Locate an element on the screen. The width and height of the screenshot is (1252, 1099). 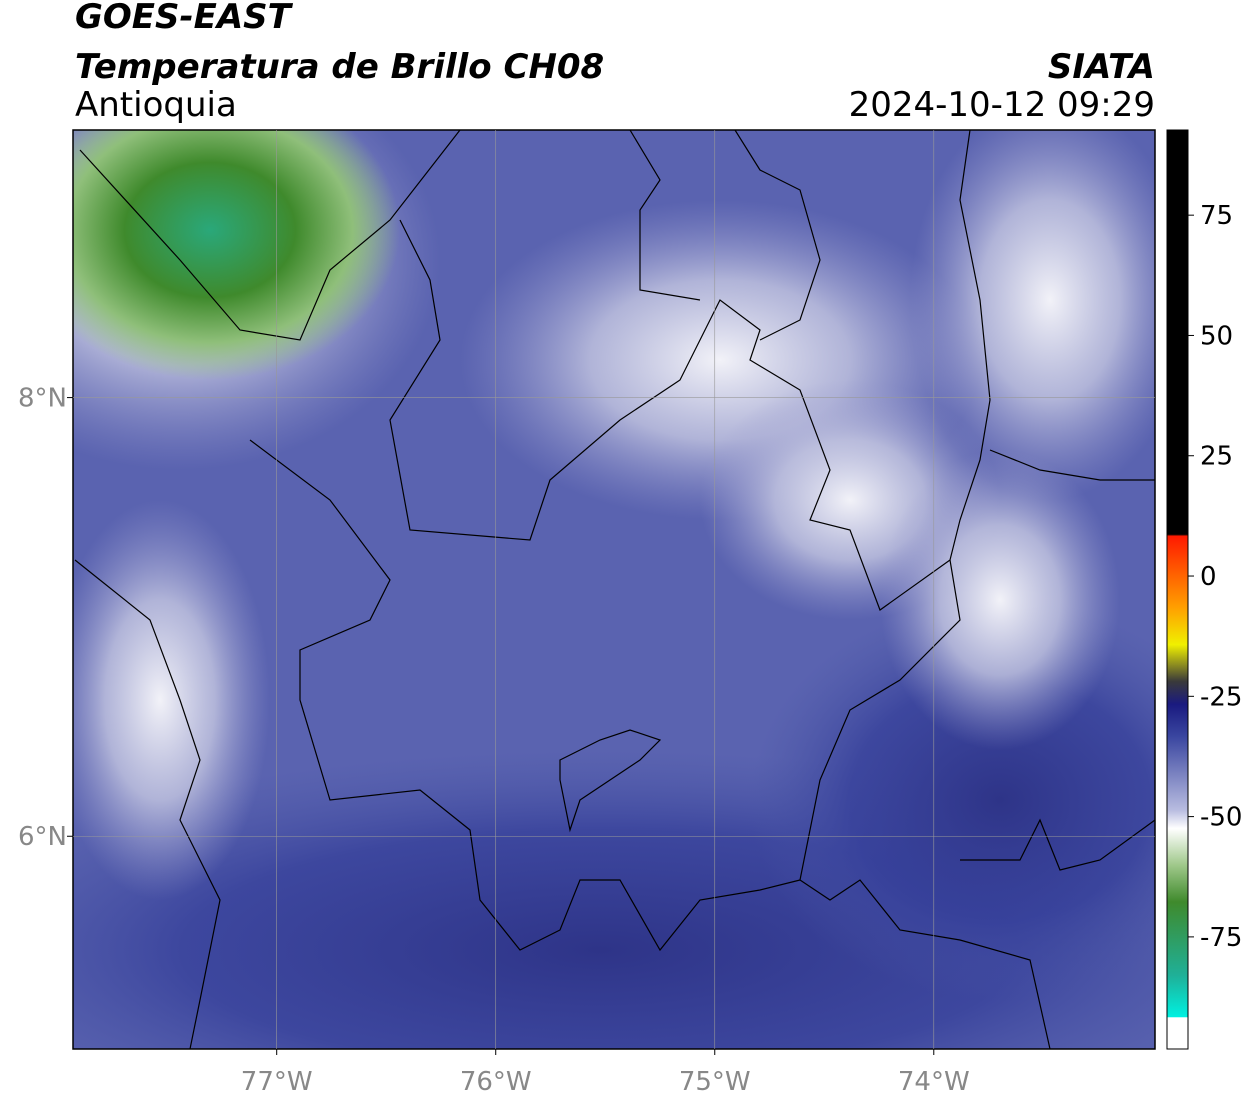
colorbar-tick-label: 25 is located at coordinates (1216, 457).